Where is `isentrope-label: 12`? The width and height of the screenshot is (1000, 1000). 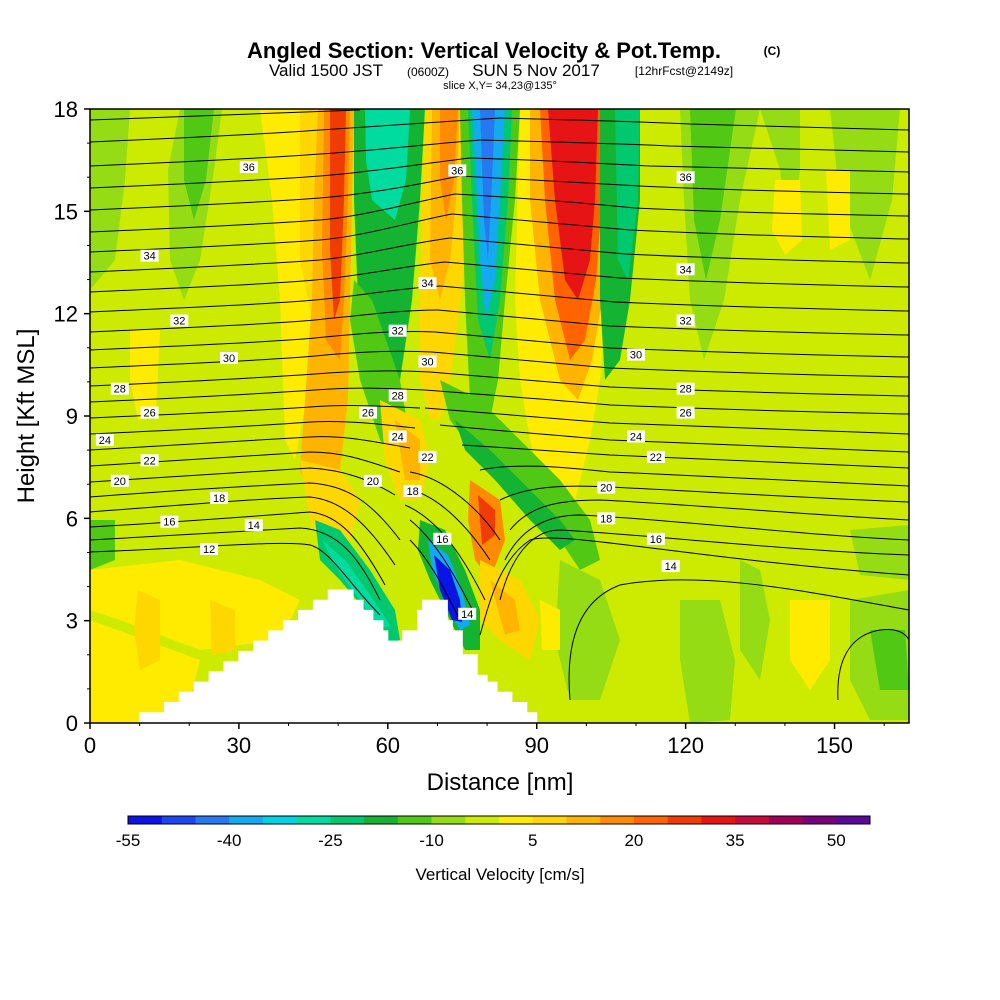 isentrope-label: 12 is located at coordinates (209, 549).